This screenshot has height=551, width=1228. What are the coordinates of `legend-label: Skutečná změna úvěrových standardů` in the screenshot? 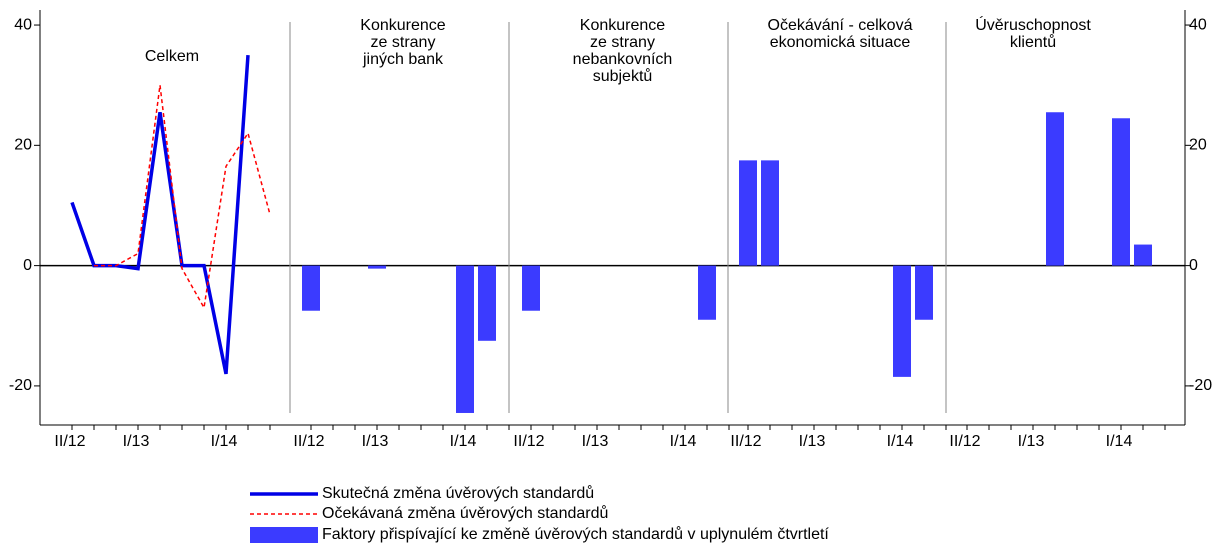 It's located at (458, 493).